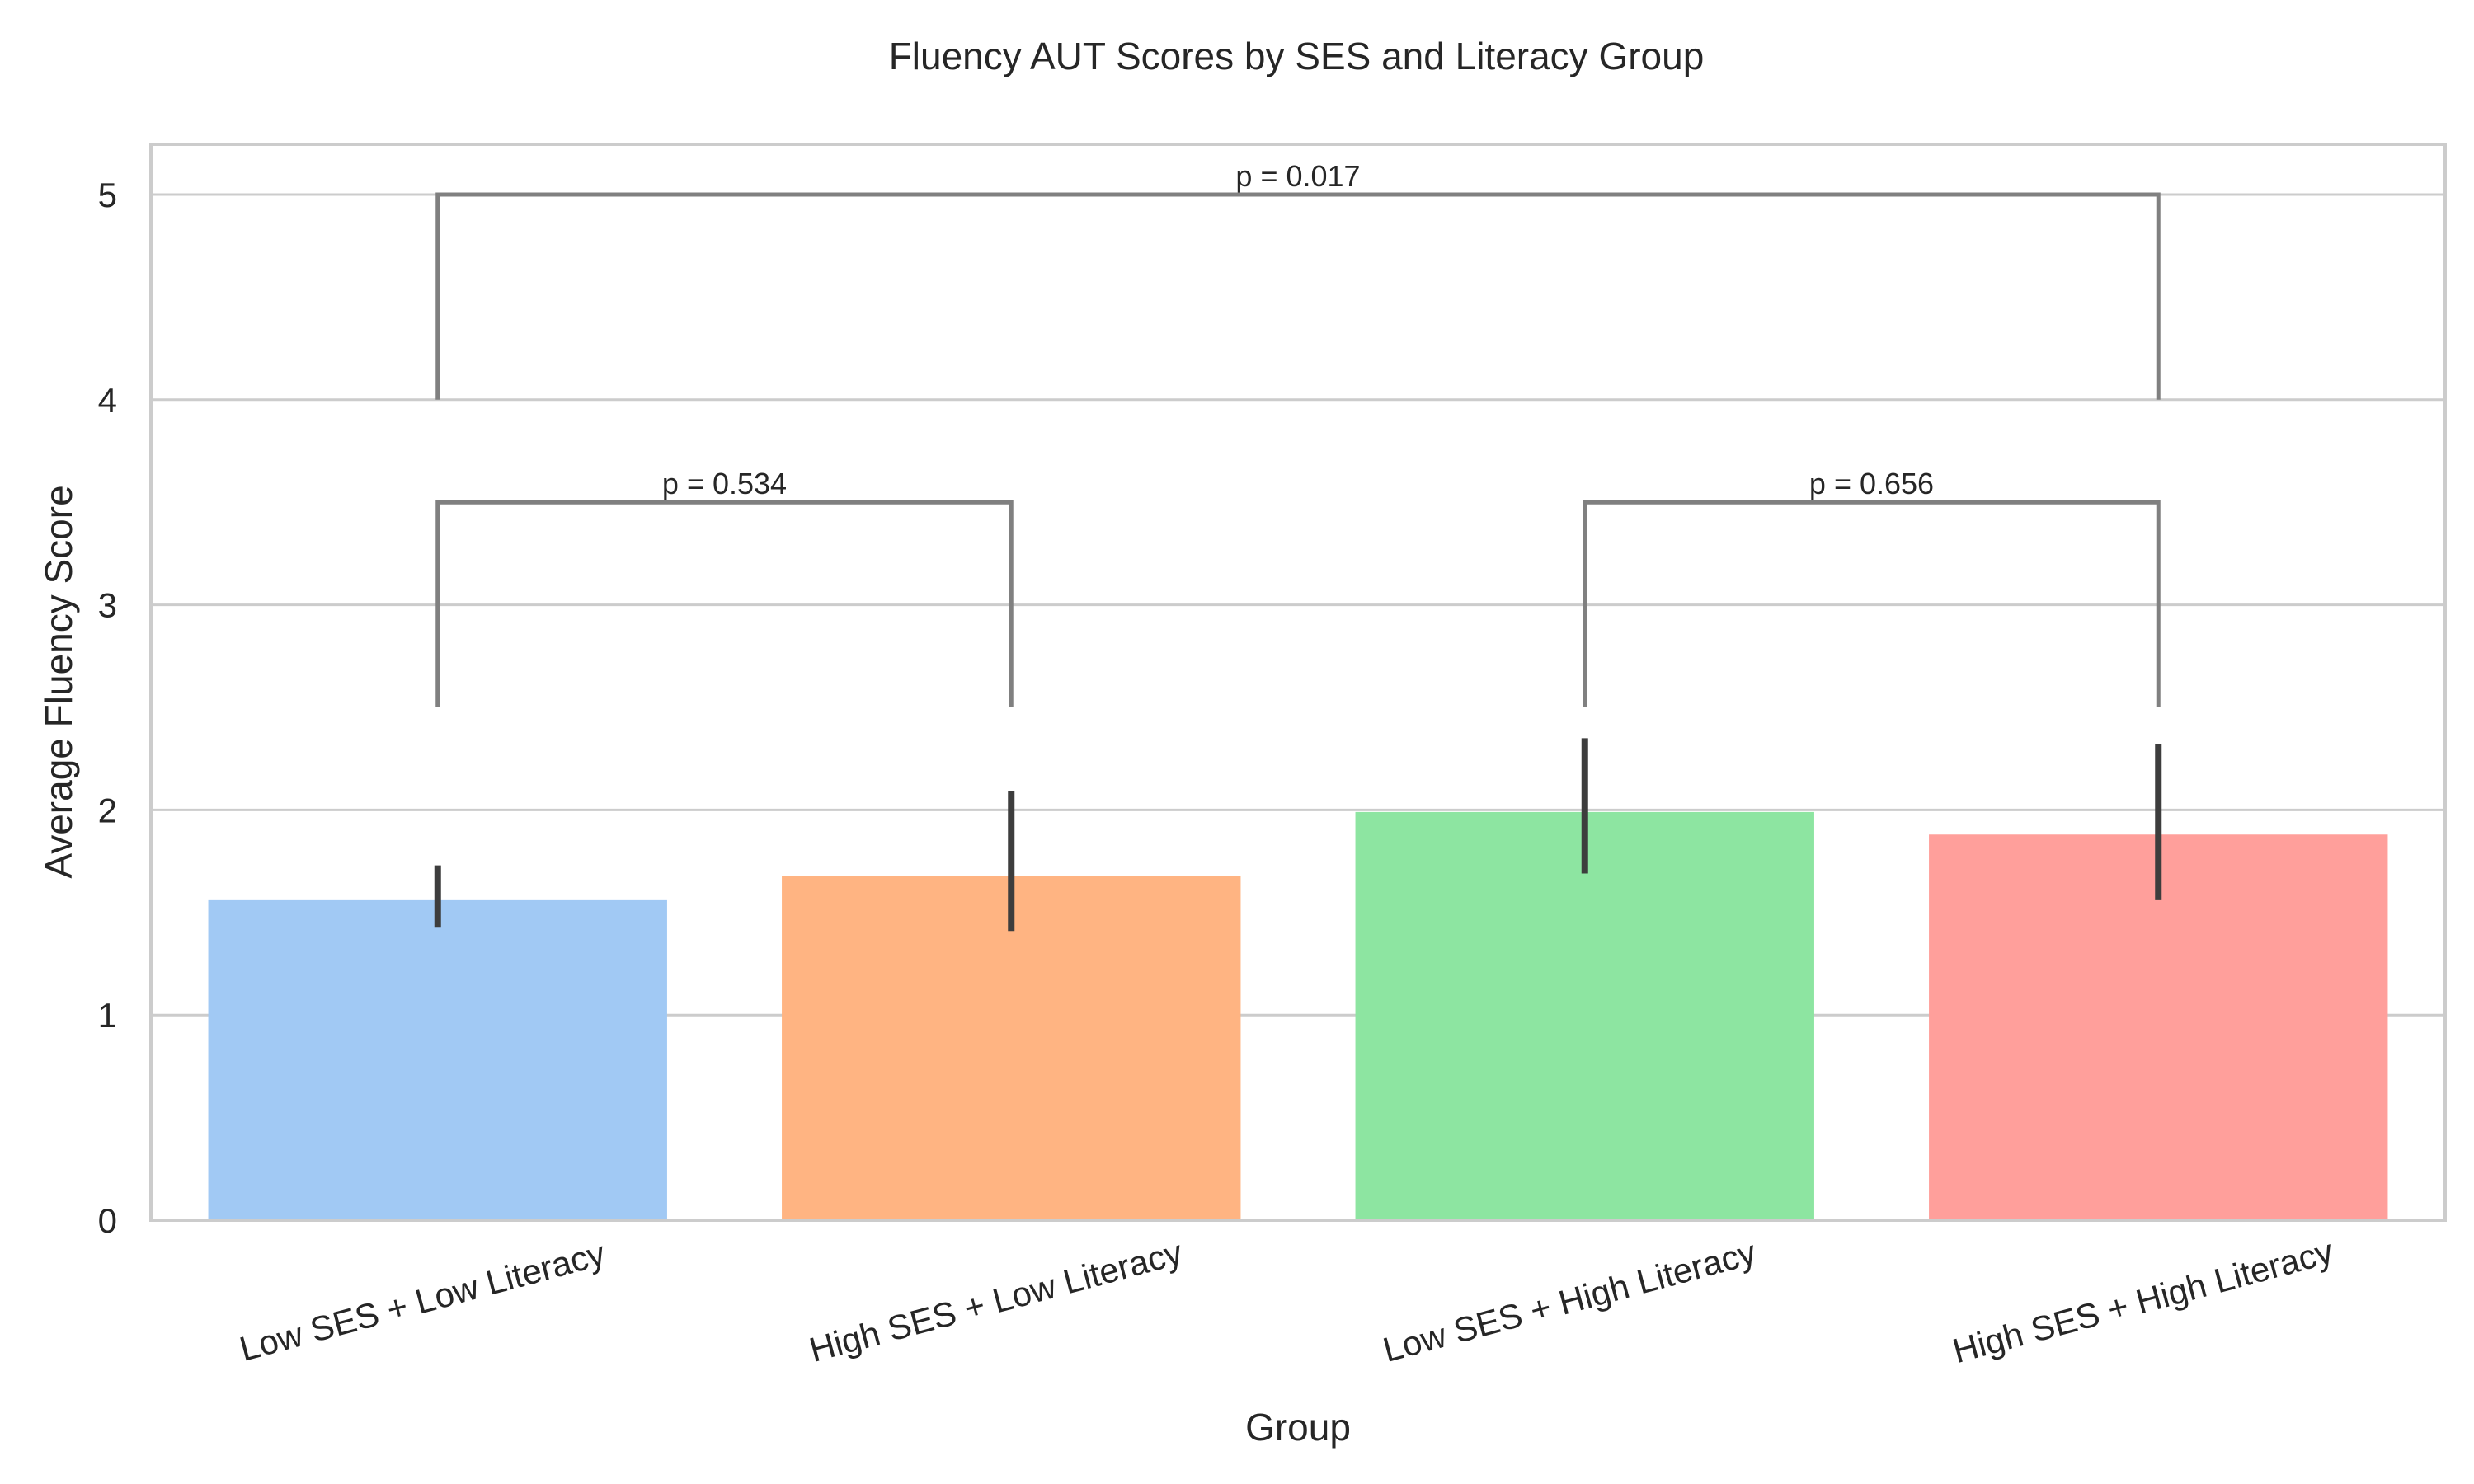 The width and height of the screenshot is (2474, 1484). I want to click on y-axis-label: Average Fluency Score, so click(58, 681).